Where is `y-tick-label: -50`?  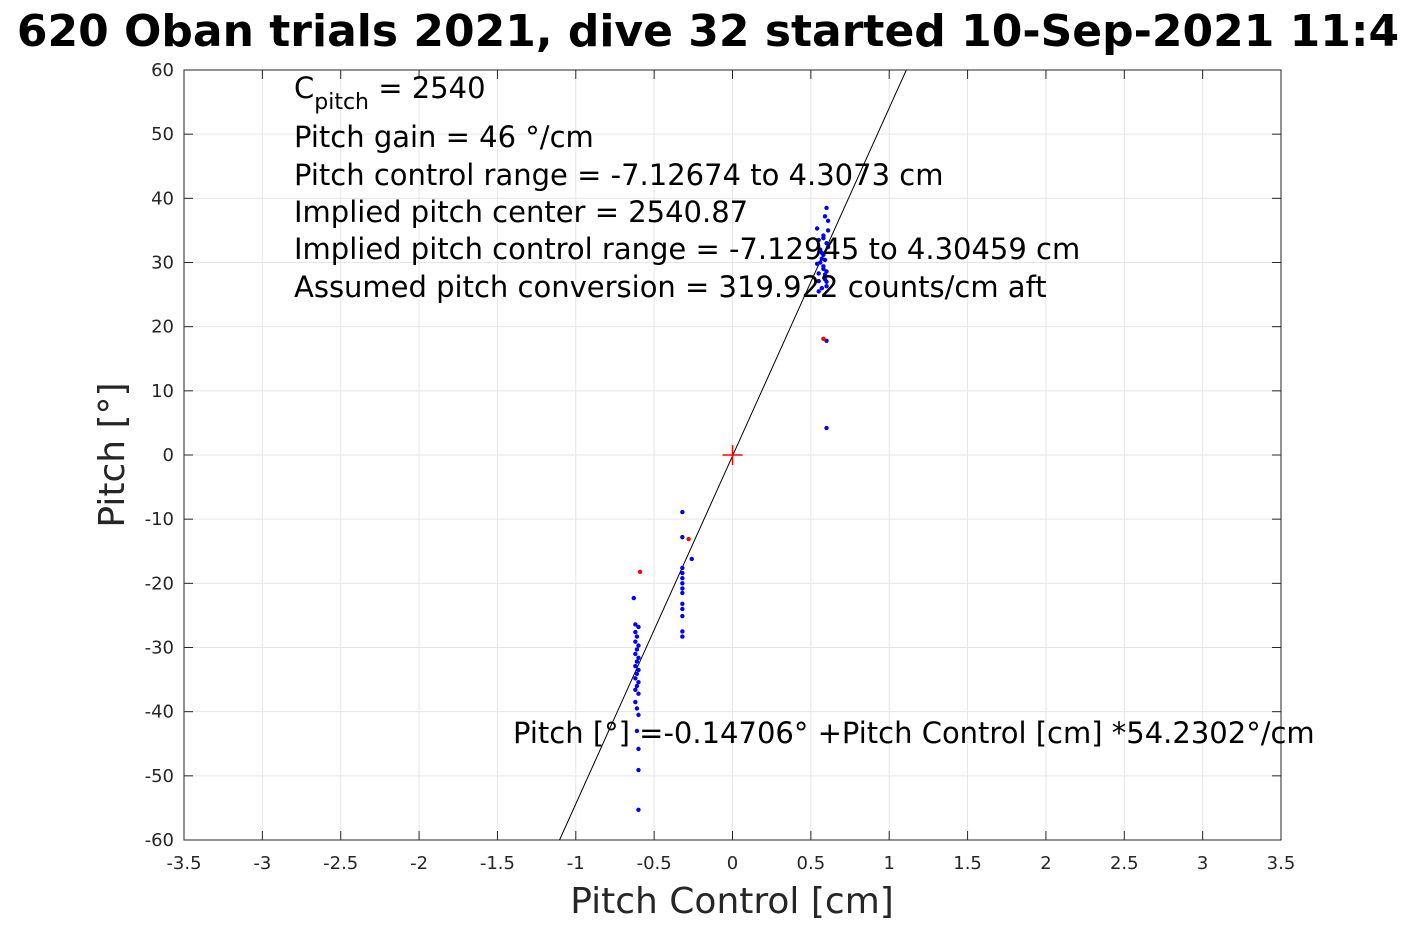
y-tick-label: -50 is located at coordinates (159, 776).